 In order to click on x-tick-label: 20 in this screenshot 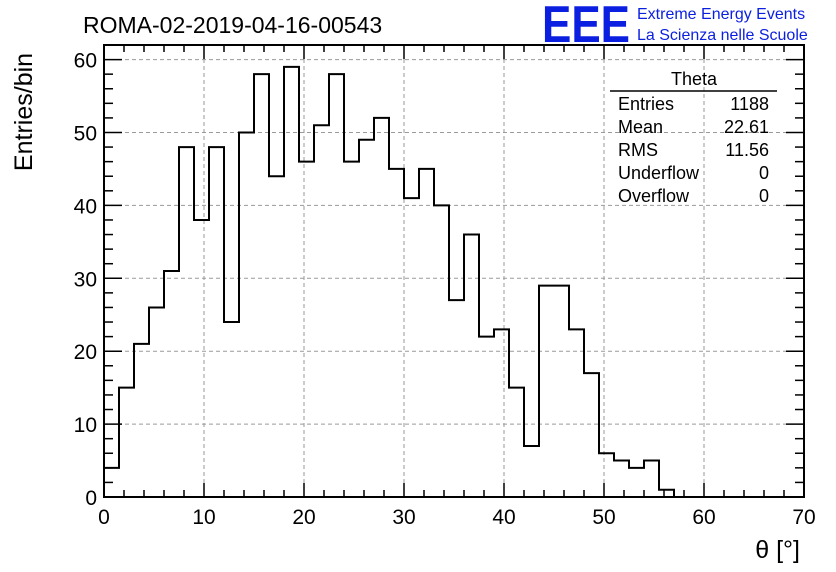, I will do `click(303, 517)`.